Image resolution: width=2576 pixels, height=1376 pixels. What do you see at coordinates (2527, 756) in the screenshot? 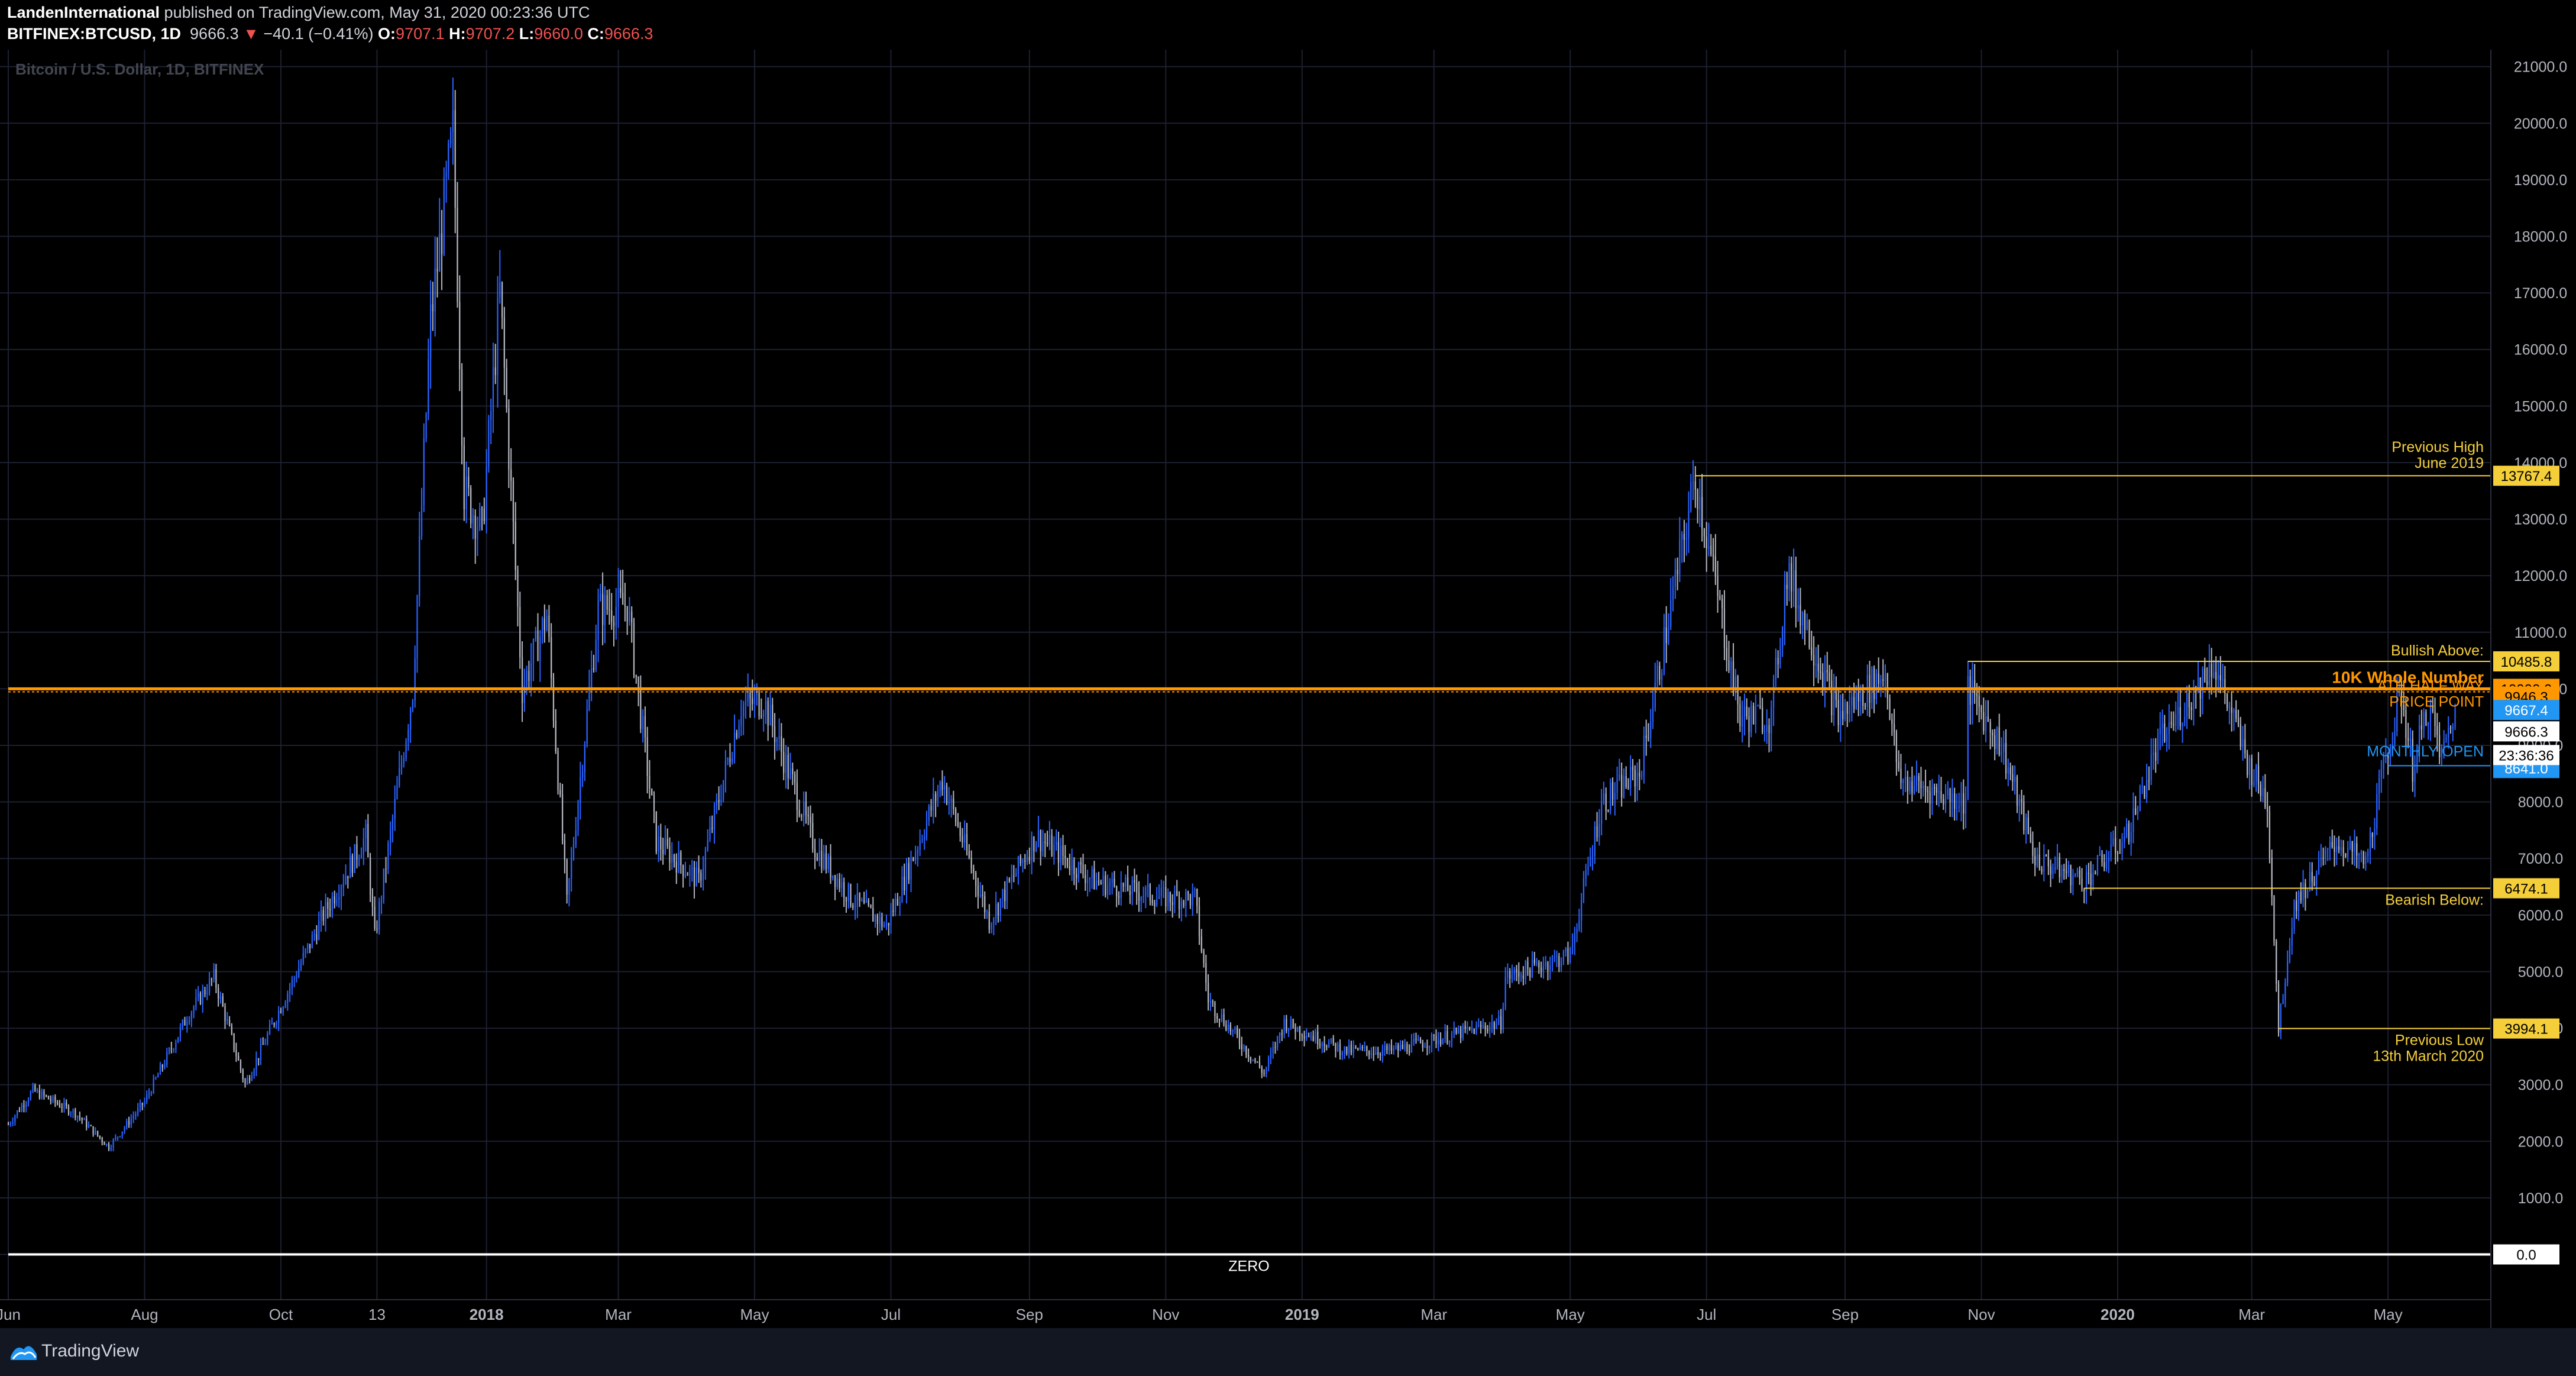
I see `countdown-label: 23:36:36` at bounding box center [2527, 756].